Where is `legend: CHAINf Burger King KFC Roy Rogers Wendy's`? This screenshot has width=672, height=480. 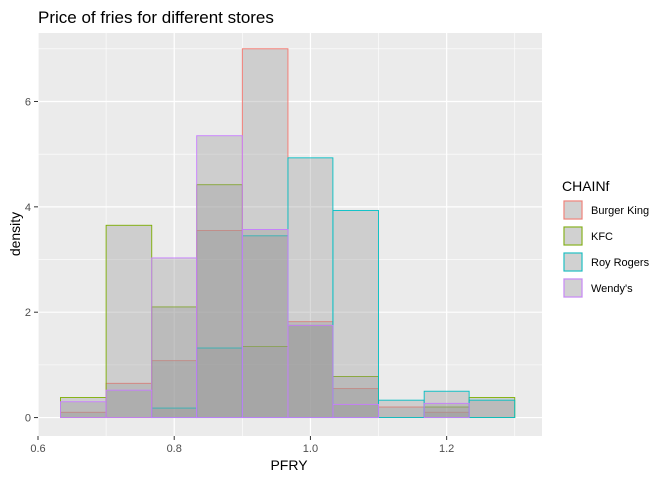 legend: CHAINf Burger King KFC Roy Rogers Wendy's is located at coordinates (606, 238).